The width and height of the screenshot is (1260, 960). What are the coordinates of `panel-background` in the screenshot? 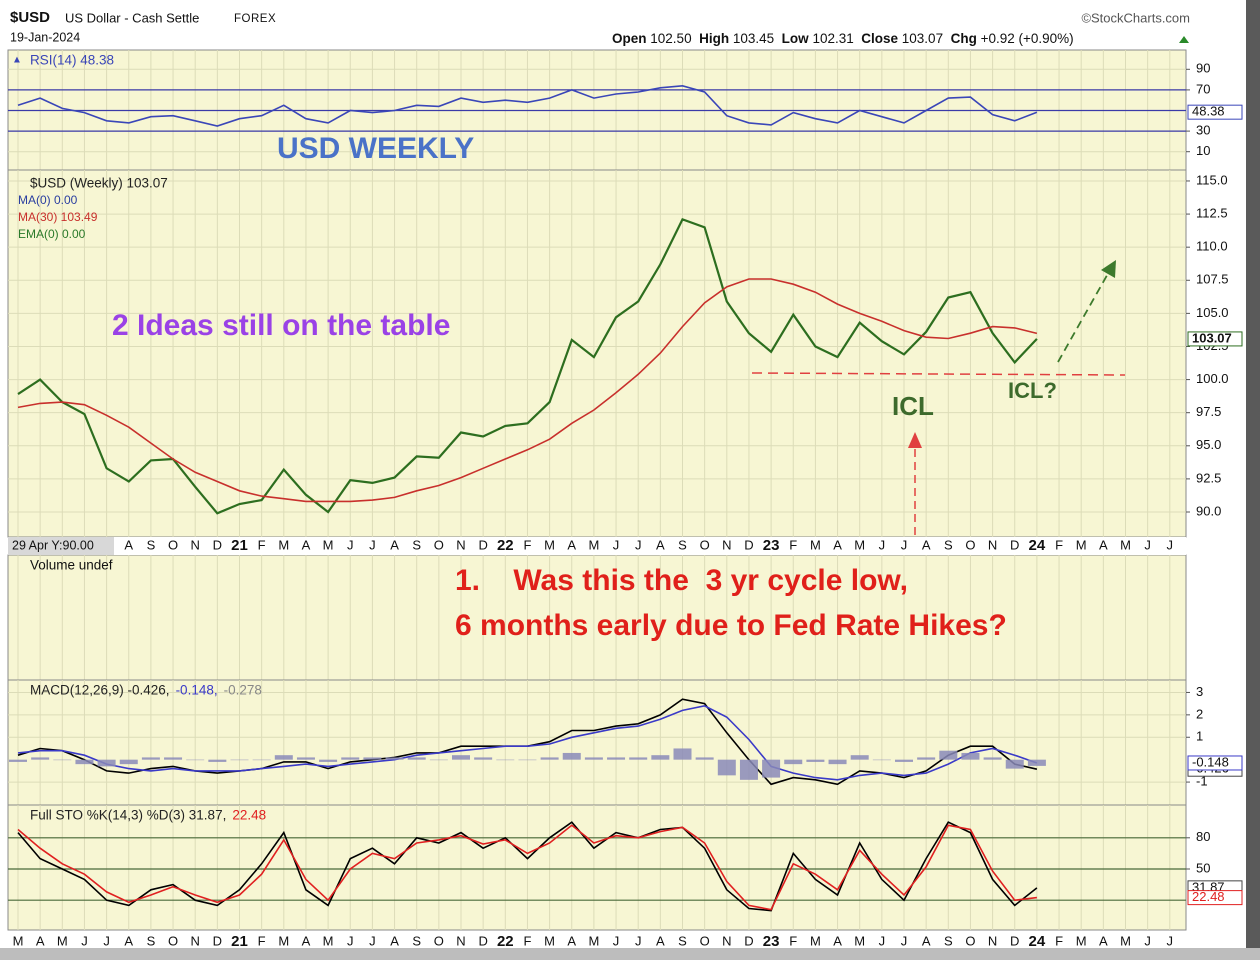 It's located at (597, 867).